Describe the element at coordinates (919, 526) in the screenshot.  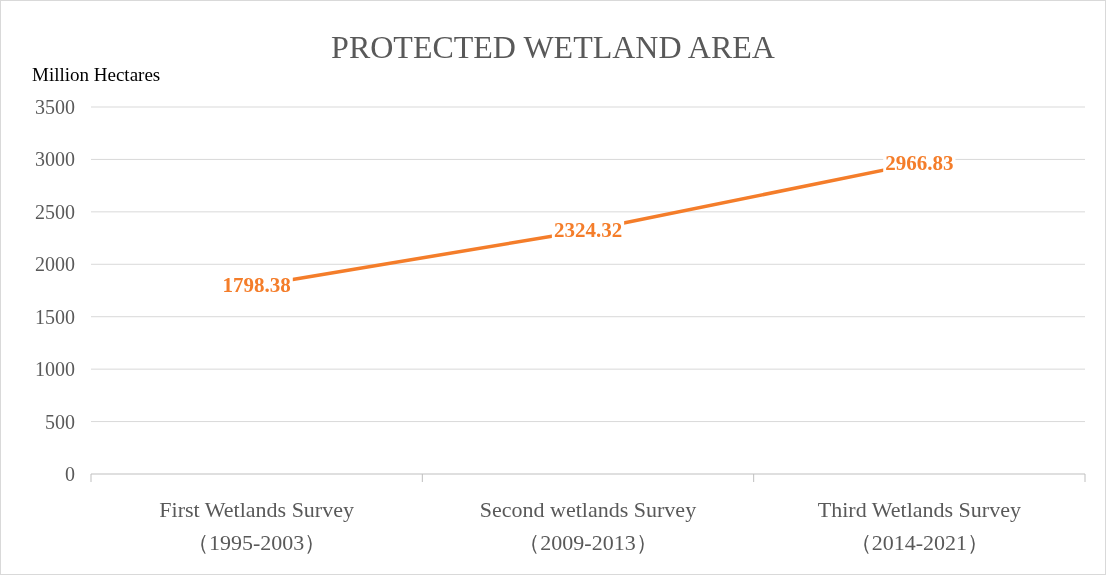
I see `x-tick-label: Third Wetlands Survey （2014-2021）` at that location.